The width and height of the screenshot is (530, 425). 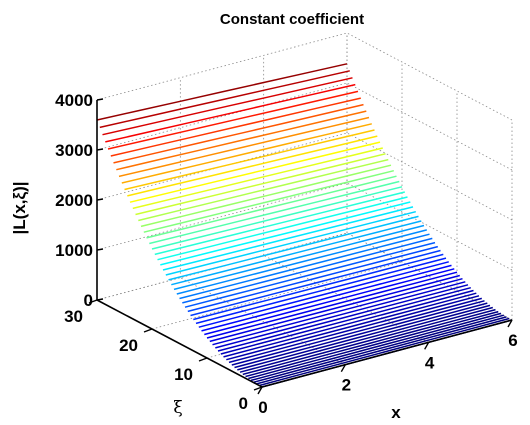 I want to click on x-tick-label: 0, so click(x=262, y=407).